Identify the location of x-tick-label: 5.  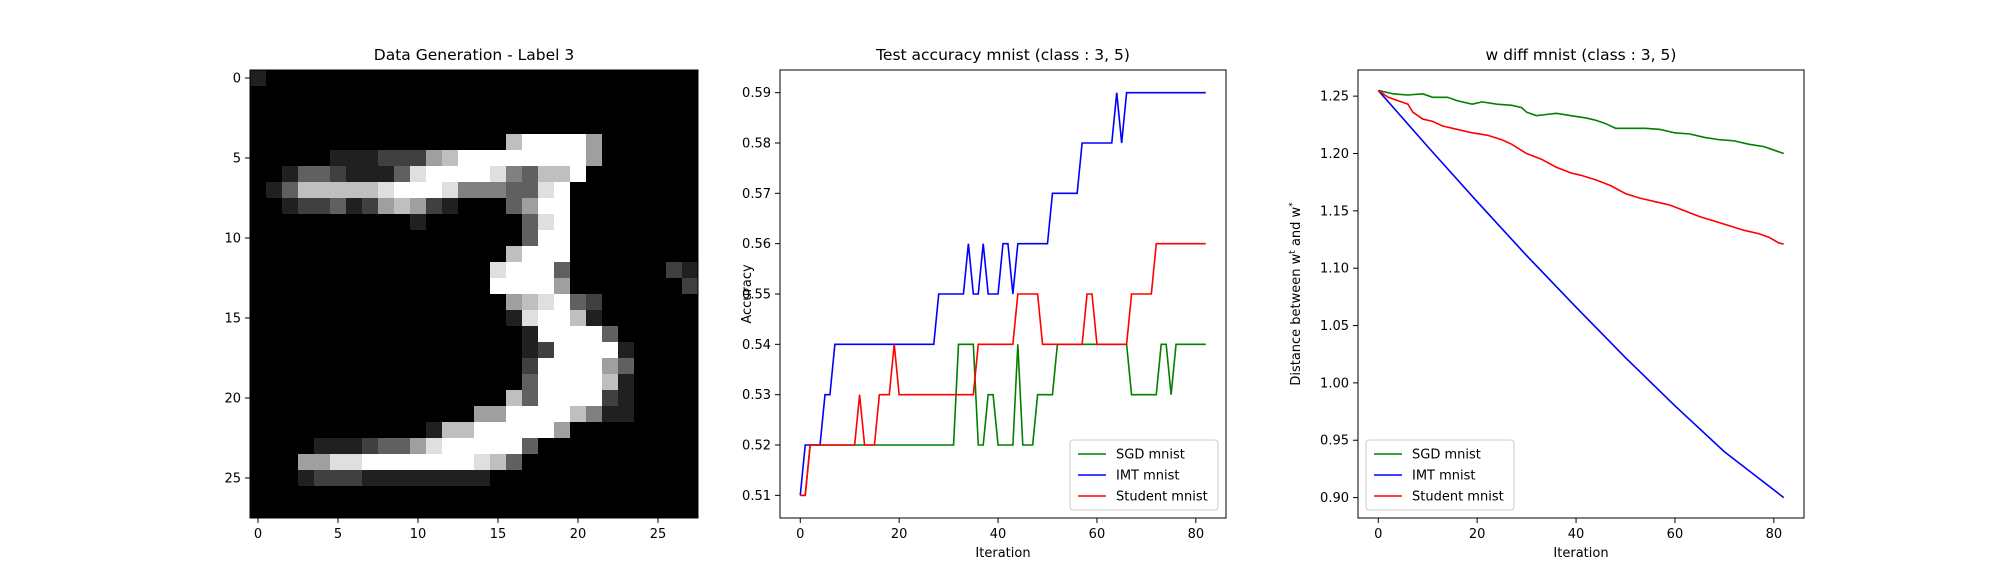
(338, 534).